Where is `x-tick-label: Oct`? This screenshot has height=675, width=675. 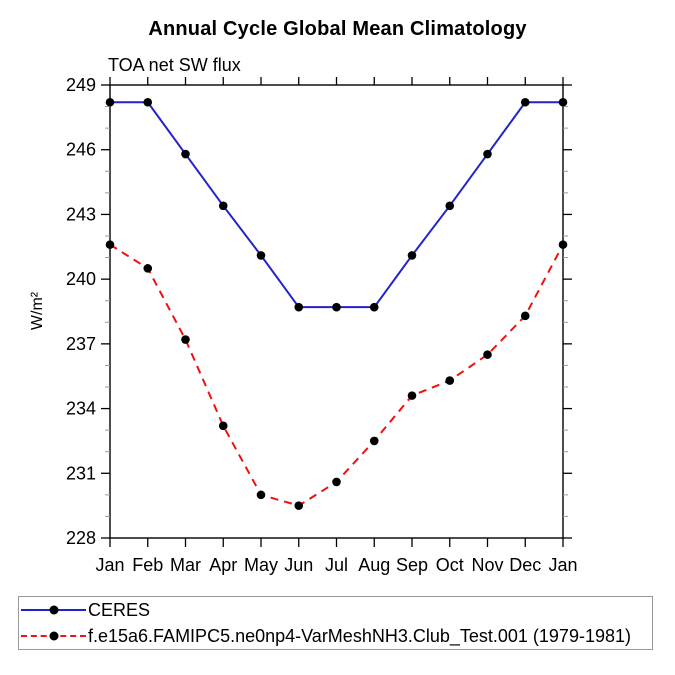 x-tick-label: Oct is located at coordinates (450, 565).